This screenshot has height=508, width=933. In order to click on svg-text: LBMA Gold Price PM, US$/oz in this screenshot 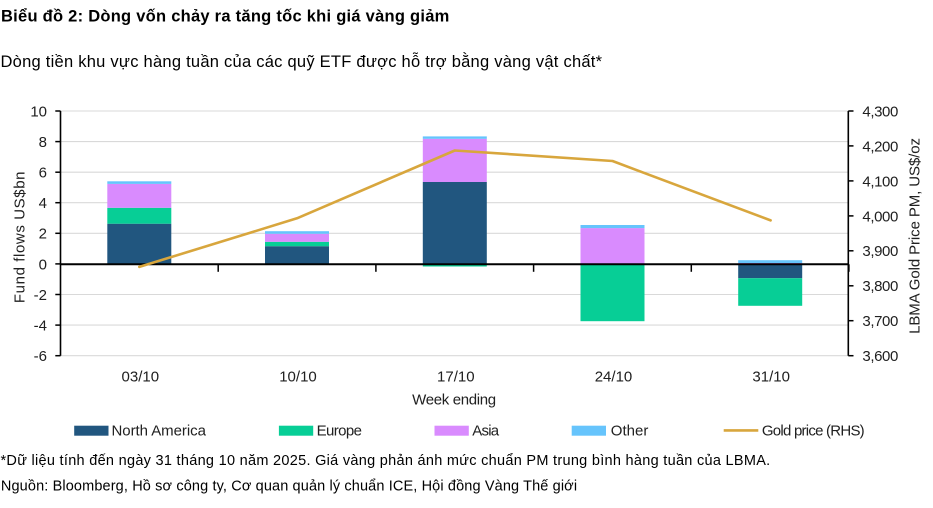, I will do `click(915, 236)`.